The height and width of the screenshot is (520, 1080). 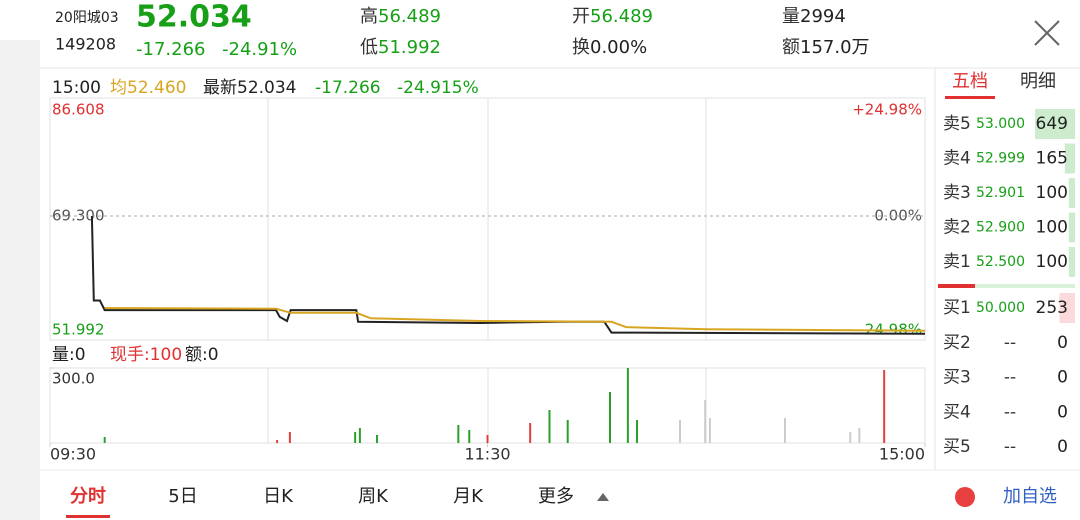 I want to click on level-label: 买4, so click(x=957, y=412).